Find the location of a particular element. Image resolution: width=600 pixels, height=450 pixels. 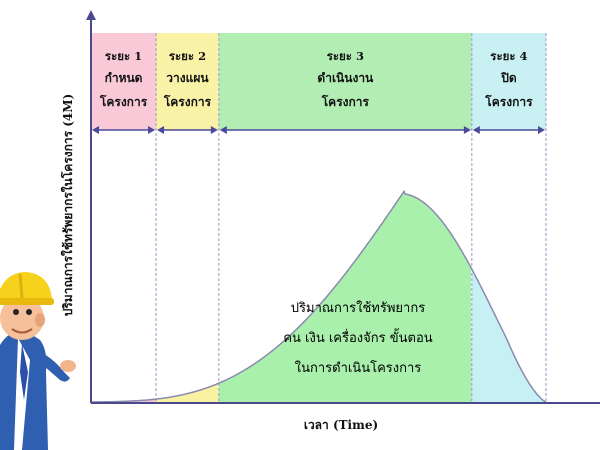

engineer-mascot-icon is located at coordinates (38, 361).